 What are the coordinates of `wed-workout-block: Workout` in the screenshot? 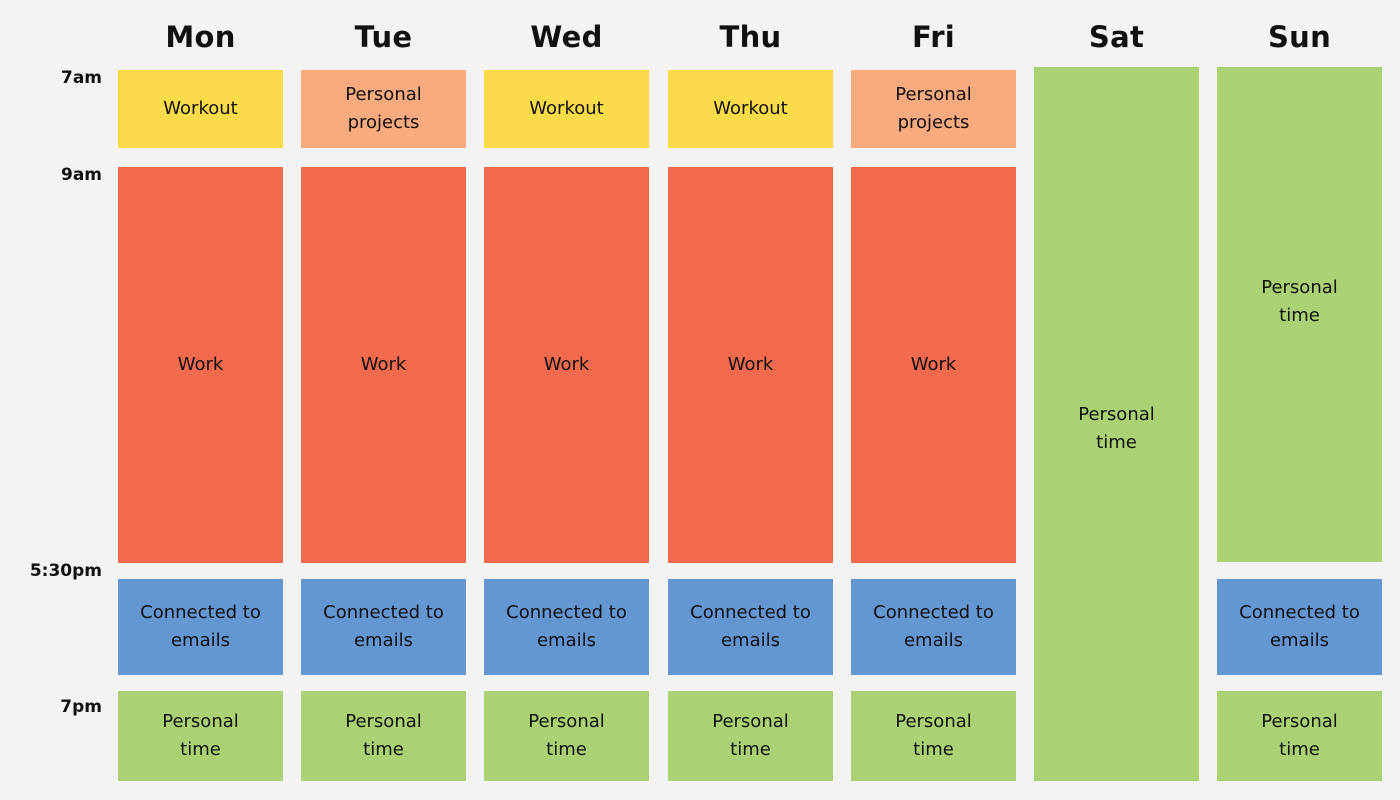 It's located at (566, 109).